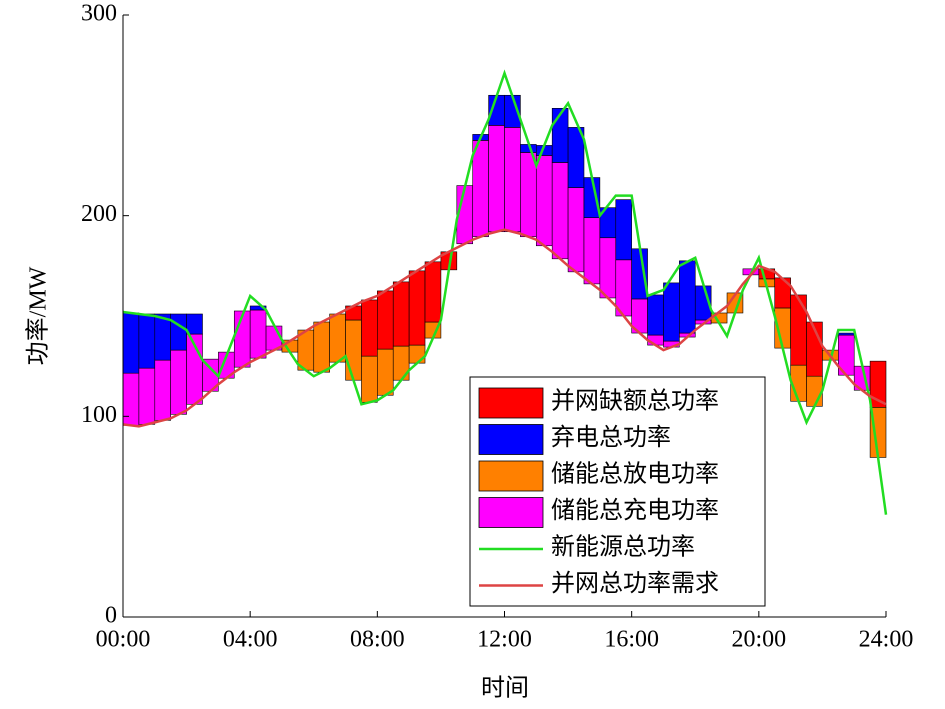 This screenshot has width=945, height=709. I want to click on legend-label: 并网总功率需求, so click(635, 583).